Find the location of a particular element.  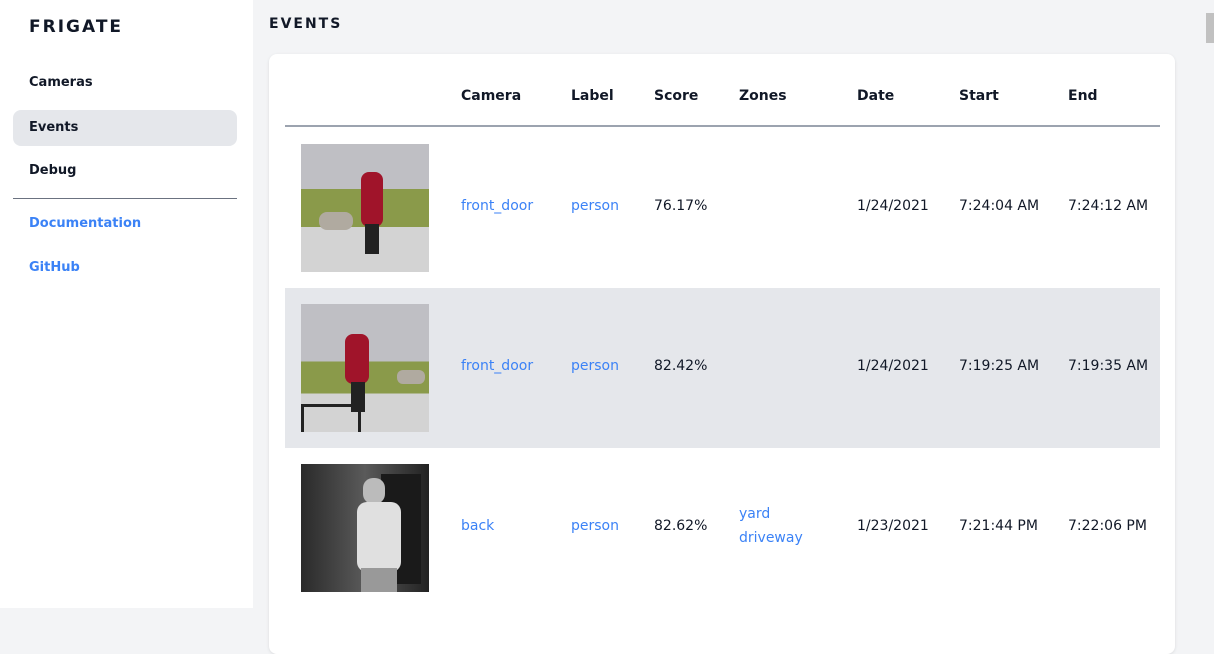

camera-link: back is located at coordinates (478, 526).